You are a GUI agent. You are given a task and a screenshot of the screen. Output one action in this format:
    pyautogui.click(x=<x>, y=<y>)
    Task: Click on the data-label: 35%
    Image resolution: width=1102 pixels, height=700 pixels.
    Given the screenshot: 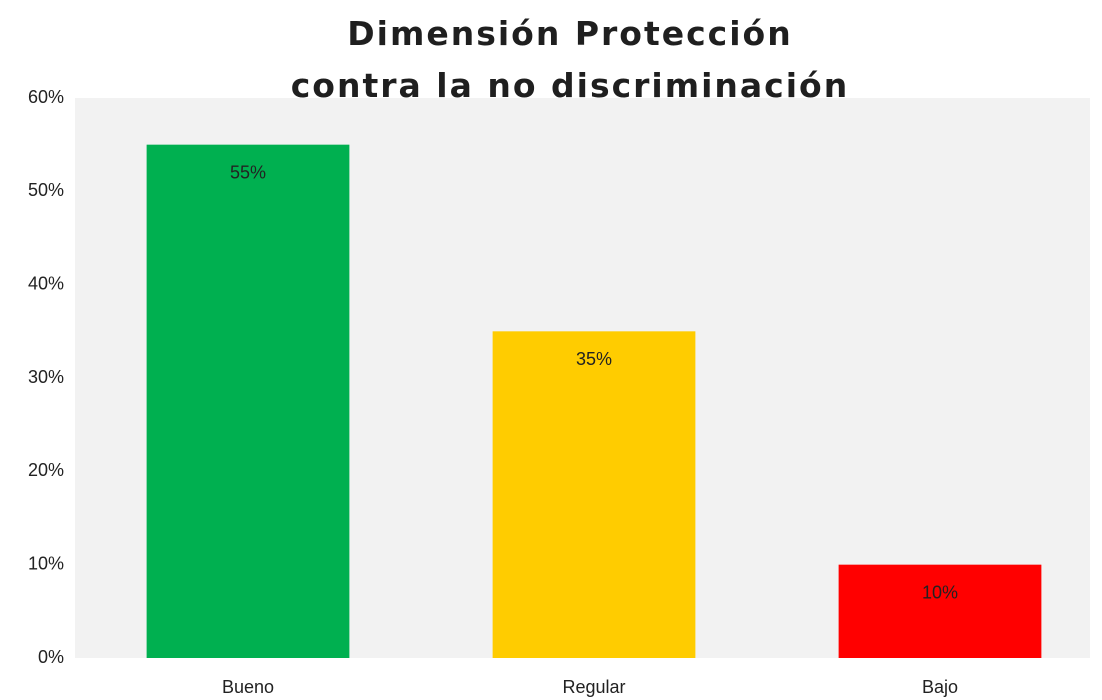 What is the action you would take?
    pyautogui.click(x=594, y=359)
    